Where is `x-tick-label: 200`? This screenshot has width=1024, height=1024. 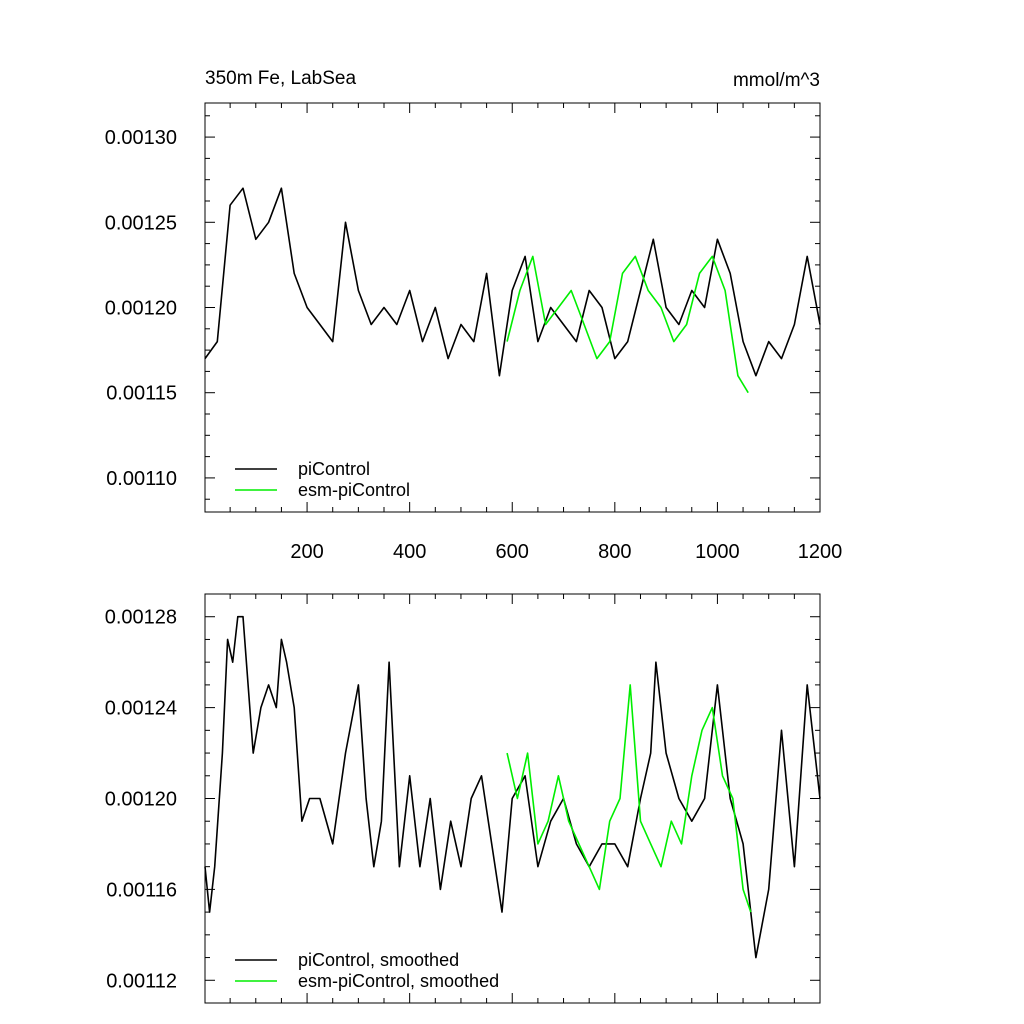 x-tick-label: 200 is located at coordinates (306, 552).